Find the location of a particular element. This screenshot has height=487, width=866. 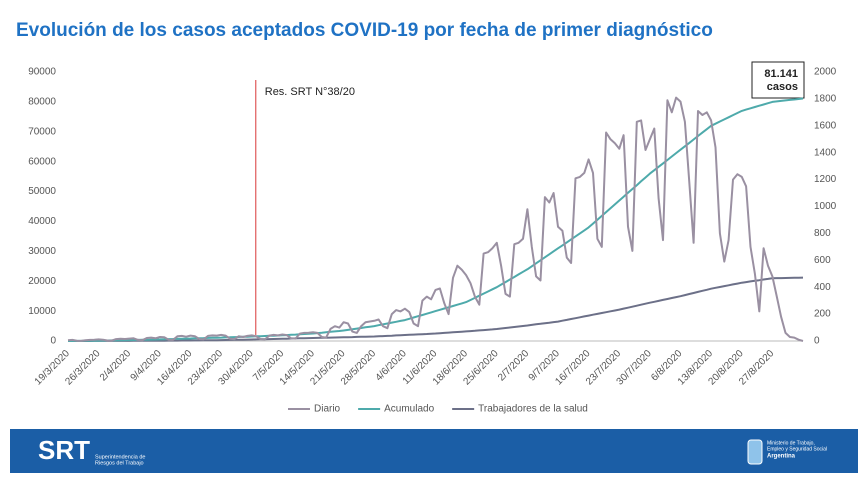

legend-label: Diario is located at coordinates (327, 409).